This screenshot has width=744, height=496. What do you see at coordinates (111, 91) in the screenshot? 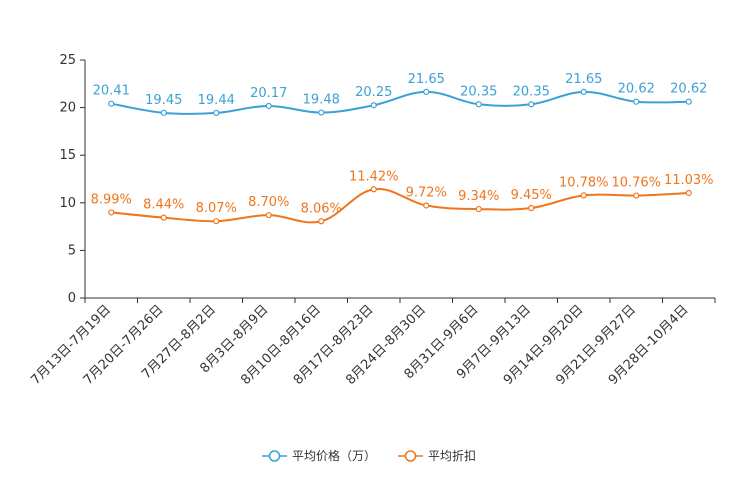
I see `data-label: 20.41` at bounding box center [111, 91].